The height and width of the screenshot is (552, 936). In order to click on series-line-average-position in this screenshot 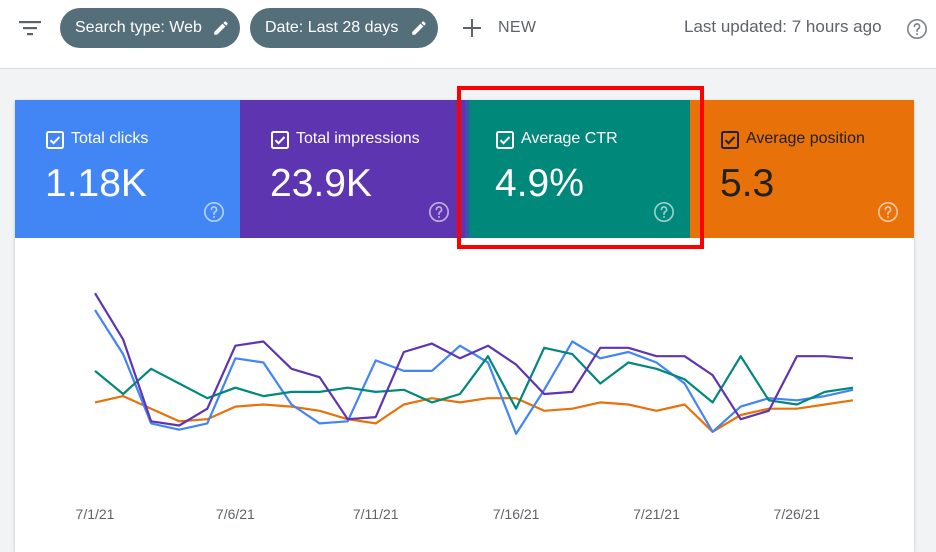, I will do `click(474, 414)`.